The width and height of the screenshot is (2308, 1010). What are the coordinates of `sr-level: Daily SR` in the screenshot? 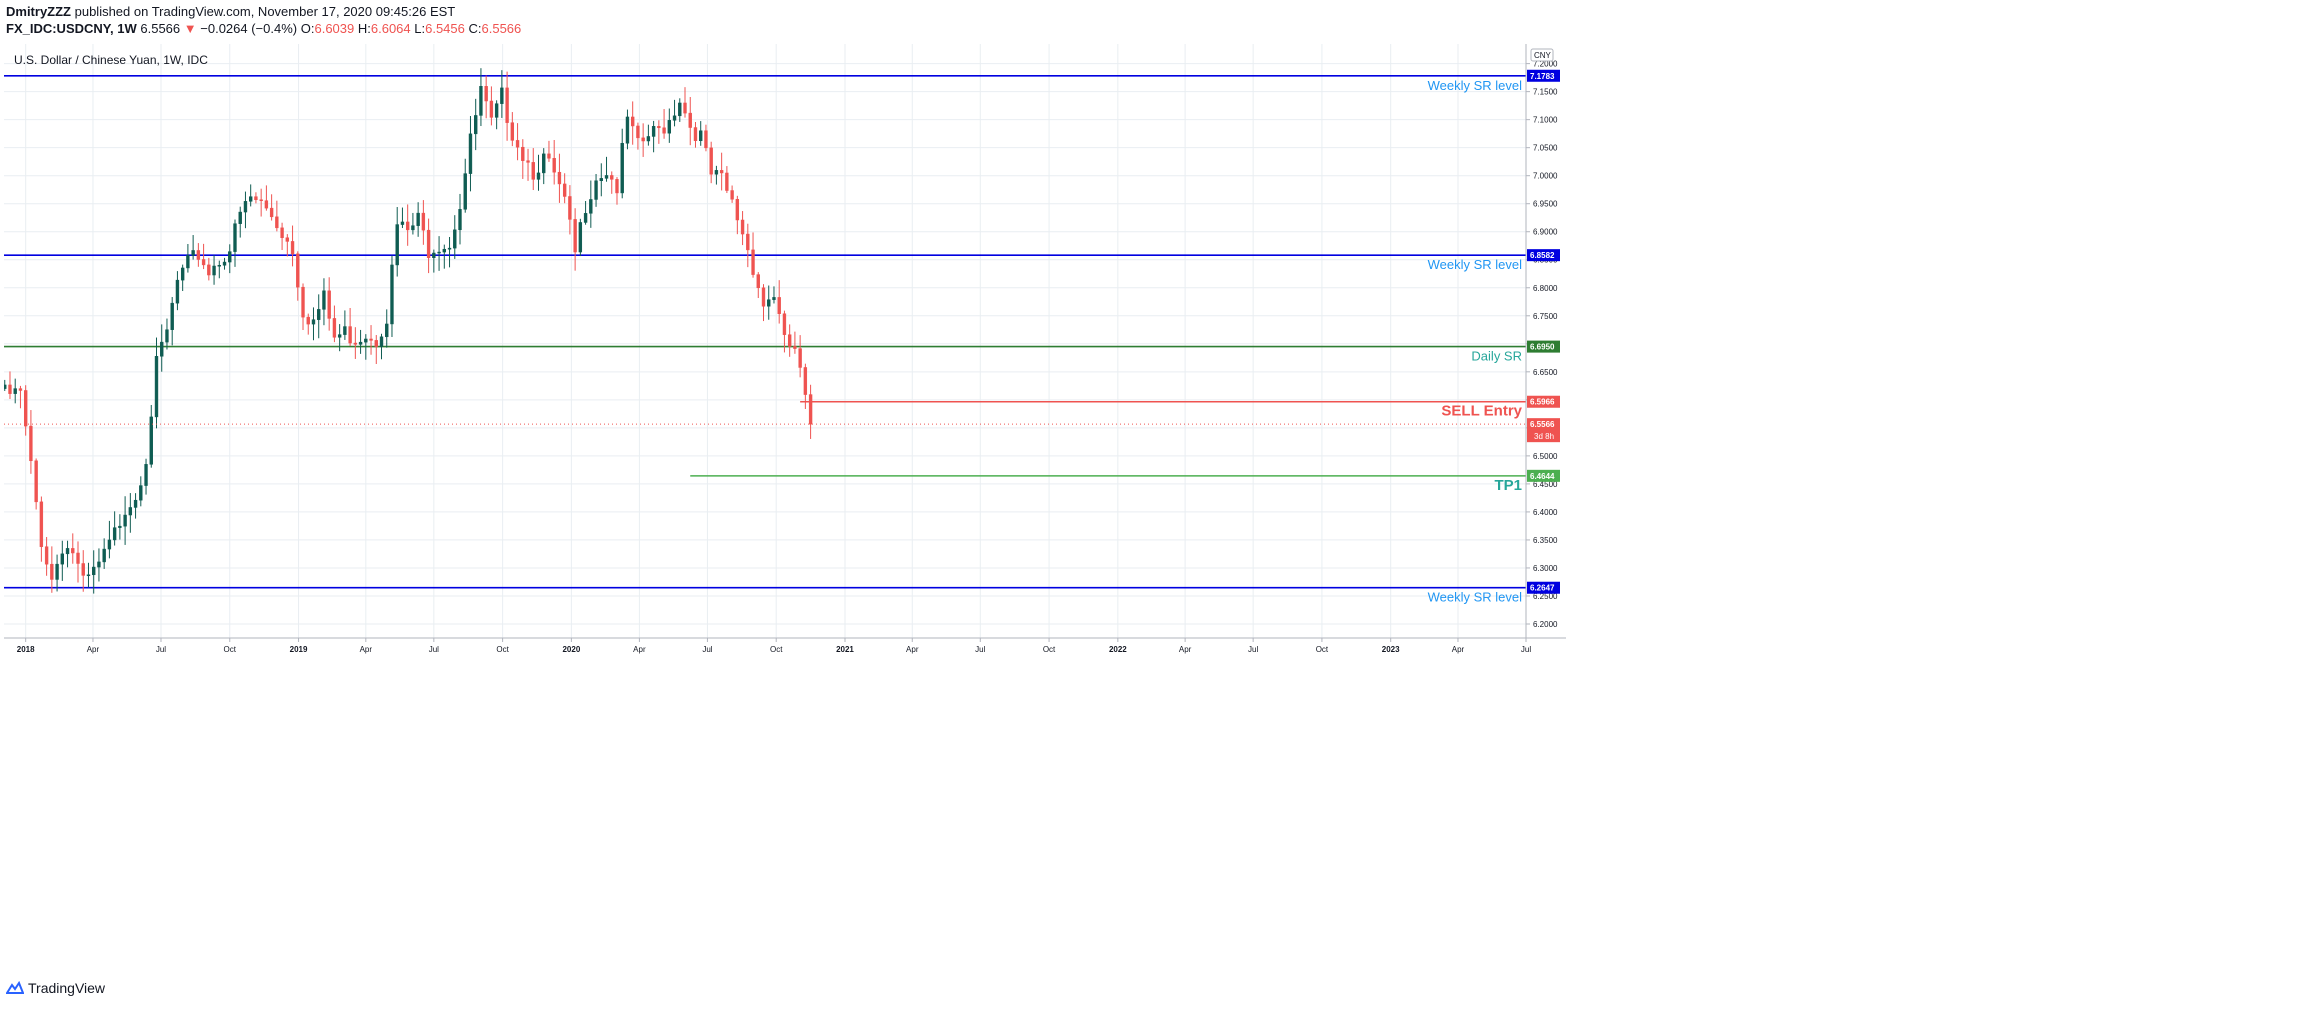 It's located at (765, 354).